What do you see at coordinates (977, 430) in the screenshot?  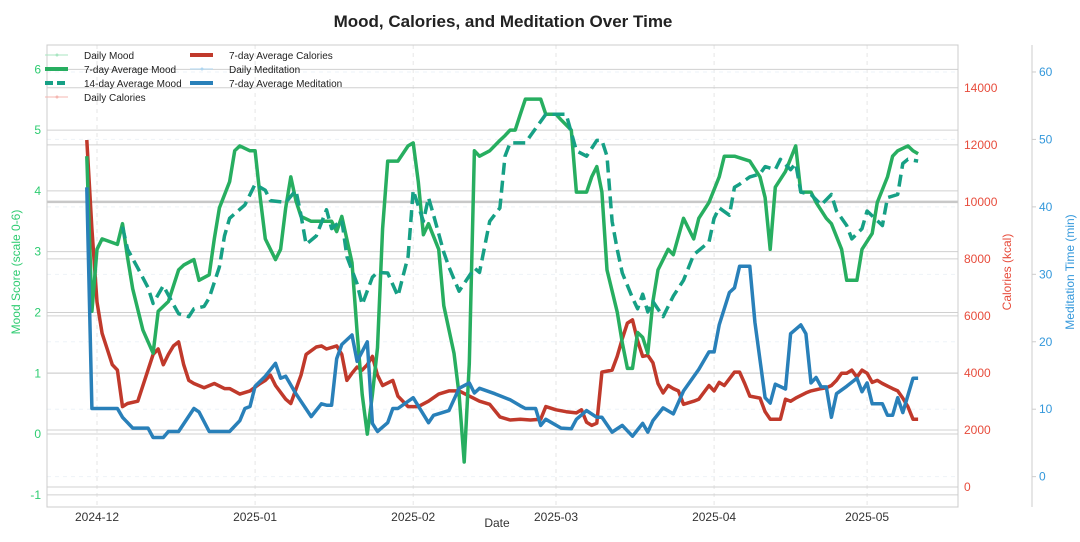 I see `calories-tick-label: 2000` at bounding box center [977, 430].